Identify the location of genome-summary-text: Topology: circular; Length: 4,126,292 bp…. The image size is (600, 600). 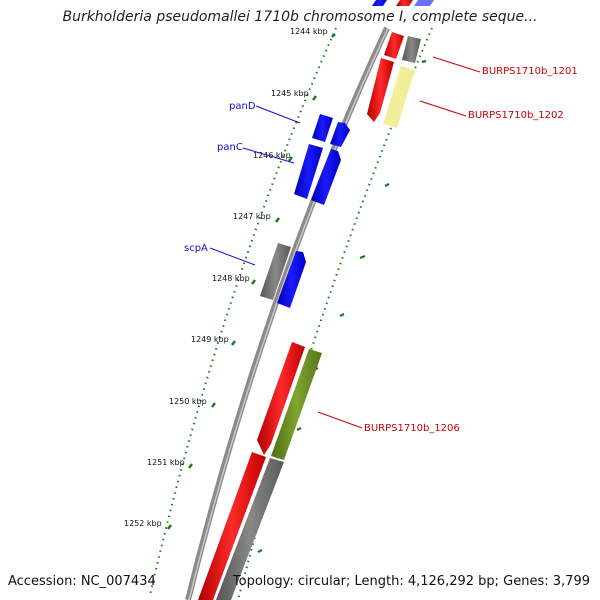
(411, 581).